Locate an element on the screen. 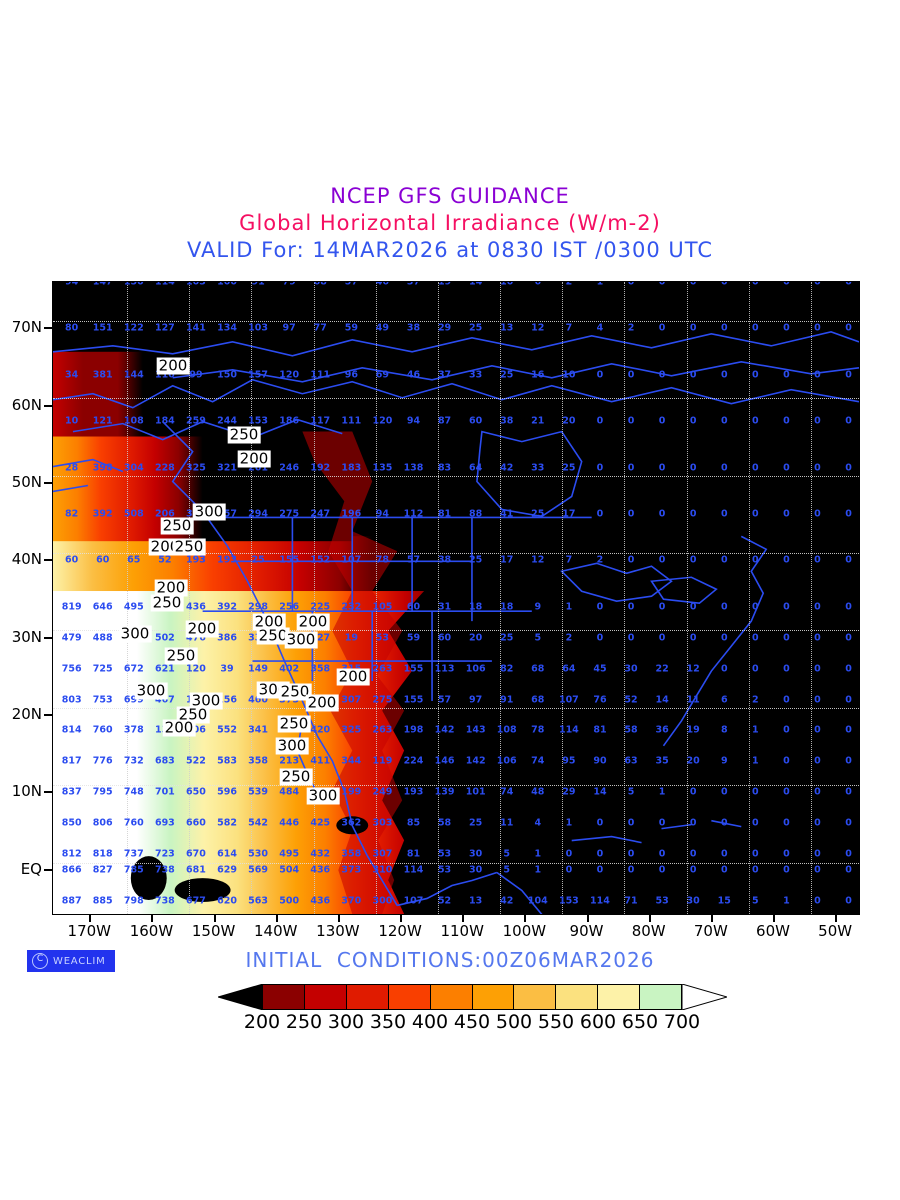 The image size is (900, 1200). grid-value: 488 is located at coordinates (102, 638).